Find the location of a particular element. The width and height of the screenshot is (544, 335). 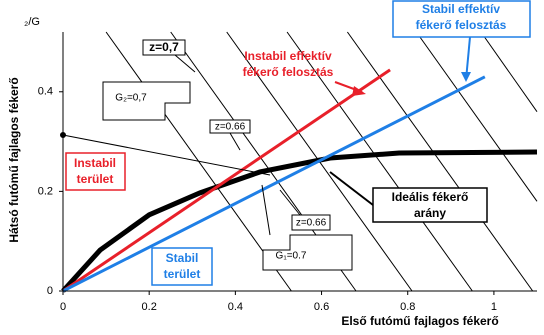

annotation: G₂=0,7 is located at coordinates (131, 98).